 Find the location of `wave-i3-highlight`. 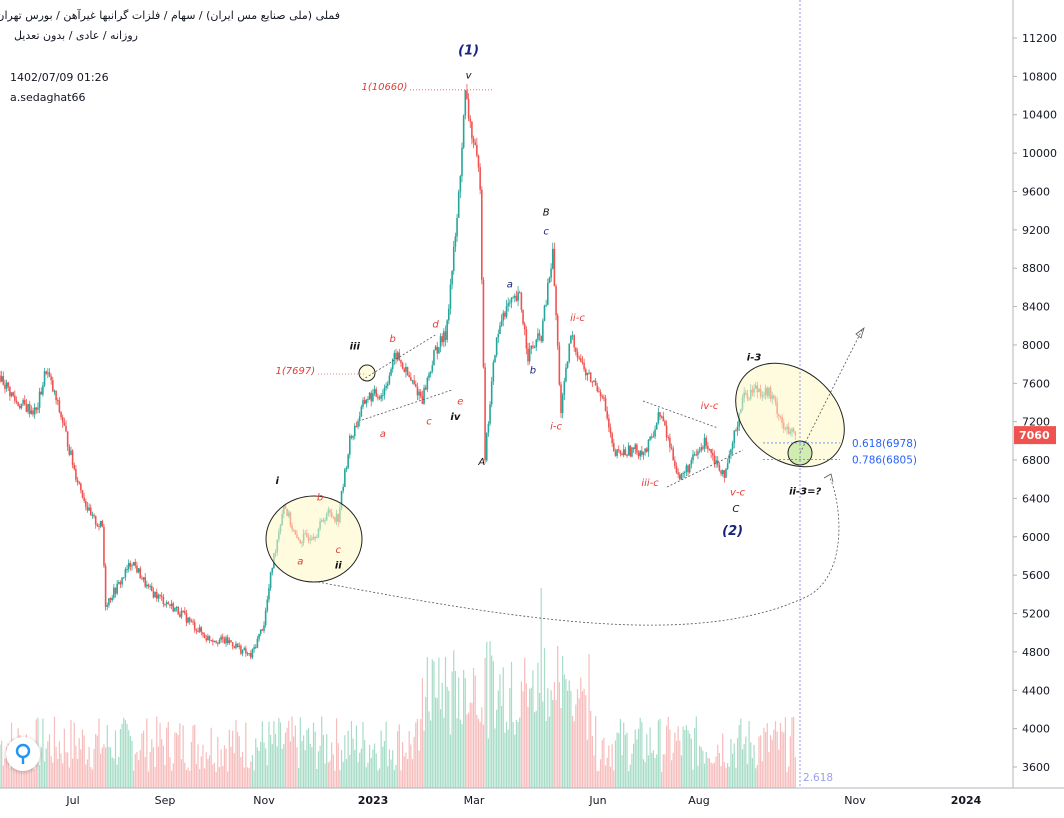

wave-i3-highlight is located at coordinates (790, 415).